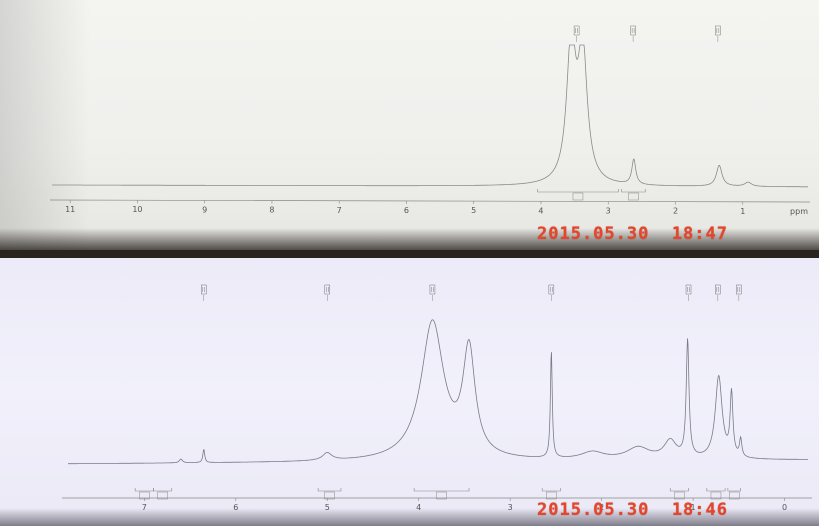 Image resolution: width=819 pixels, height=526 pixels. Describe the element at coordinates (137, 209) in the screenshot. I see `x-axis-tick-label: 10` at that location.